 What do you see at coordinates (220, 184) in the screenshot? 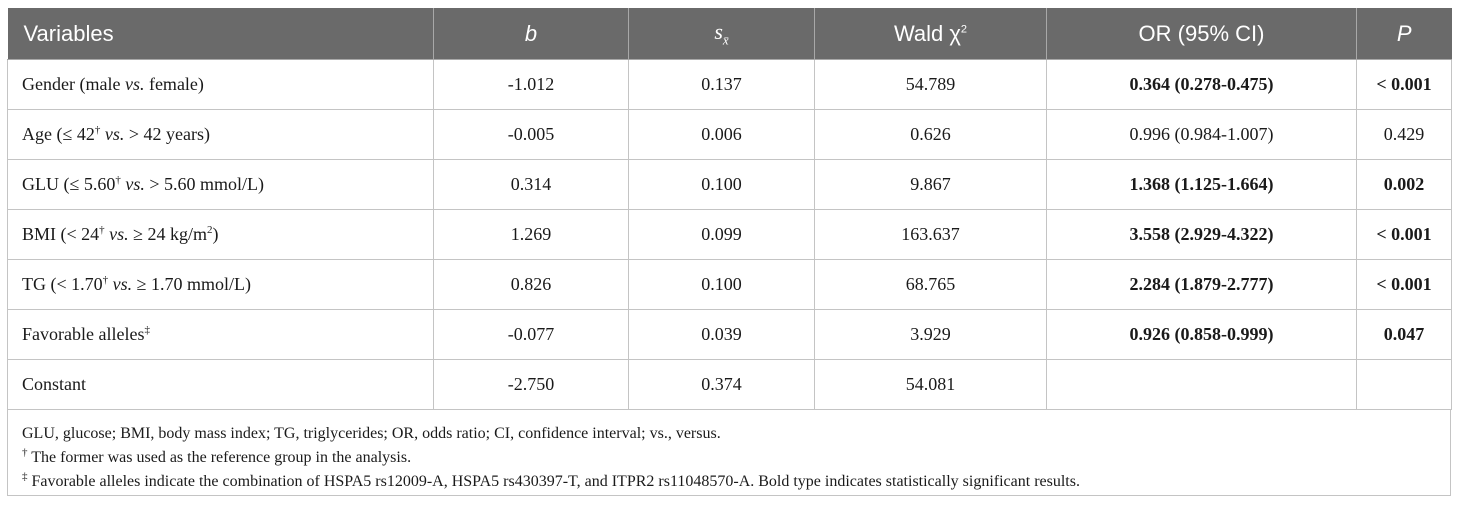
I see `variable-cell: GLU (≤ 5.60† vs. > 5.60 mmol/L)` at bounding box center [220, 184].